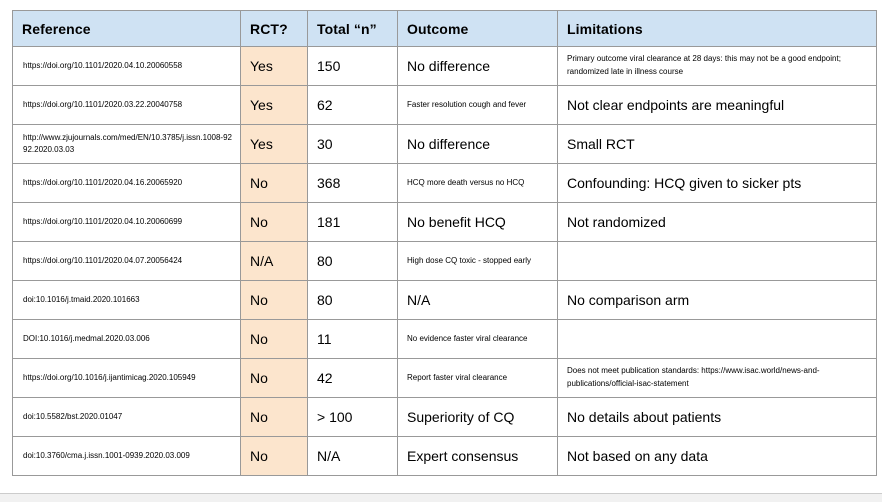  Describe the element at coordinates (352, 456) in the screenshot. I see `total-n-cell: N/A` at that location.